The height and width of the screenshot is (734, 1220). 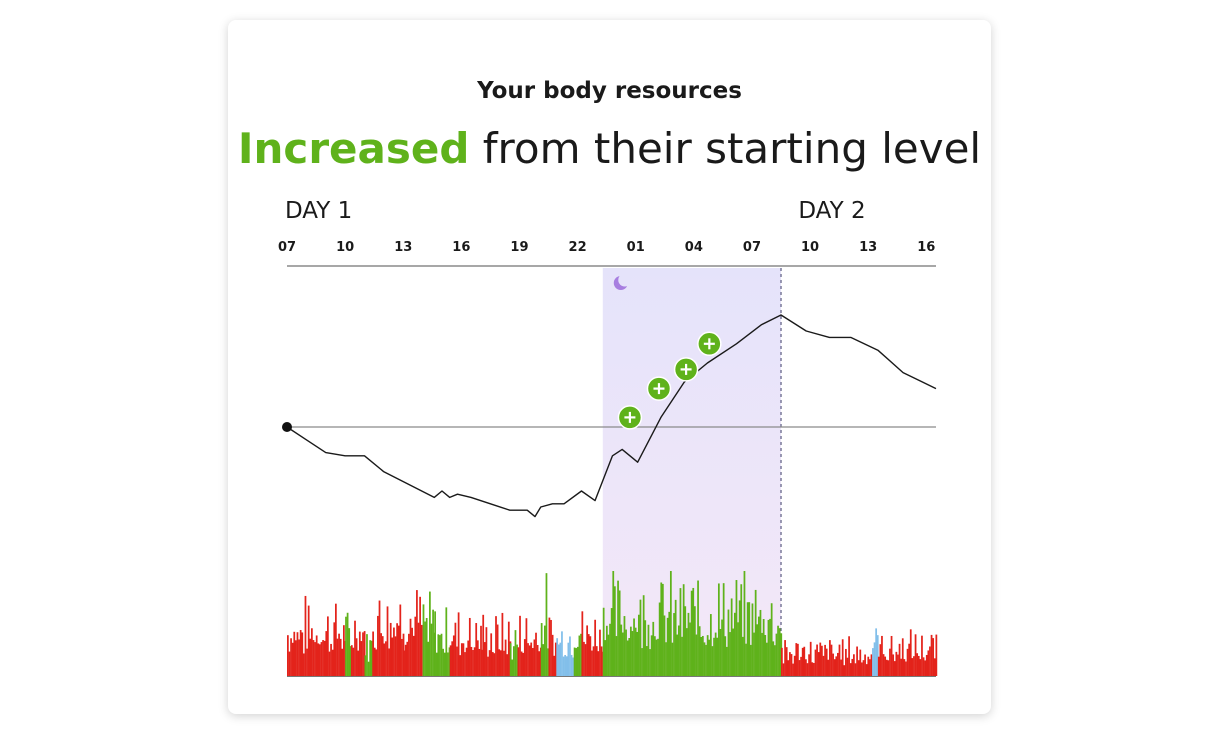 What do you see at coordinates (403, 247) in the screenshot?
I see `x-tick-label: 13` at bounding box center [403, 247].